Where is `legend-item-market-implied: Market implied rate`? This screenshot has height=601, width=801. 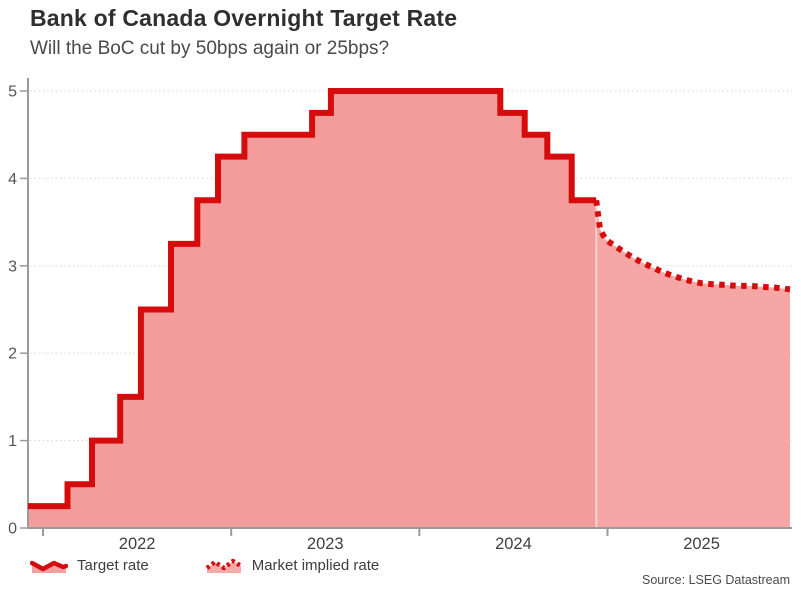 legend-item-market-implied: Market implied rate is located at coordinates (292, 565).